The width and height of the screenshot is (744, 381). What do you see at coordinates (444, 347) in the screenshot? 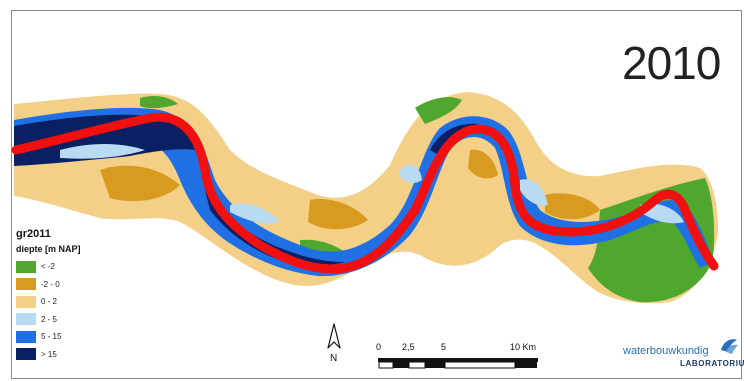
I see `scale-tick: 5` at bounding box center [444, 347].